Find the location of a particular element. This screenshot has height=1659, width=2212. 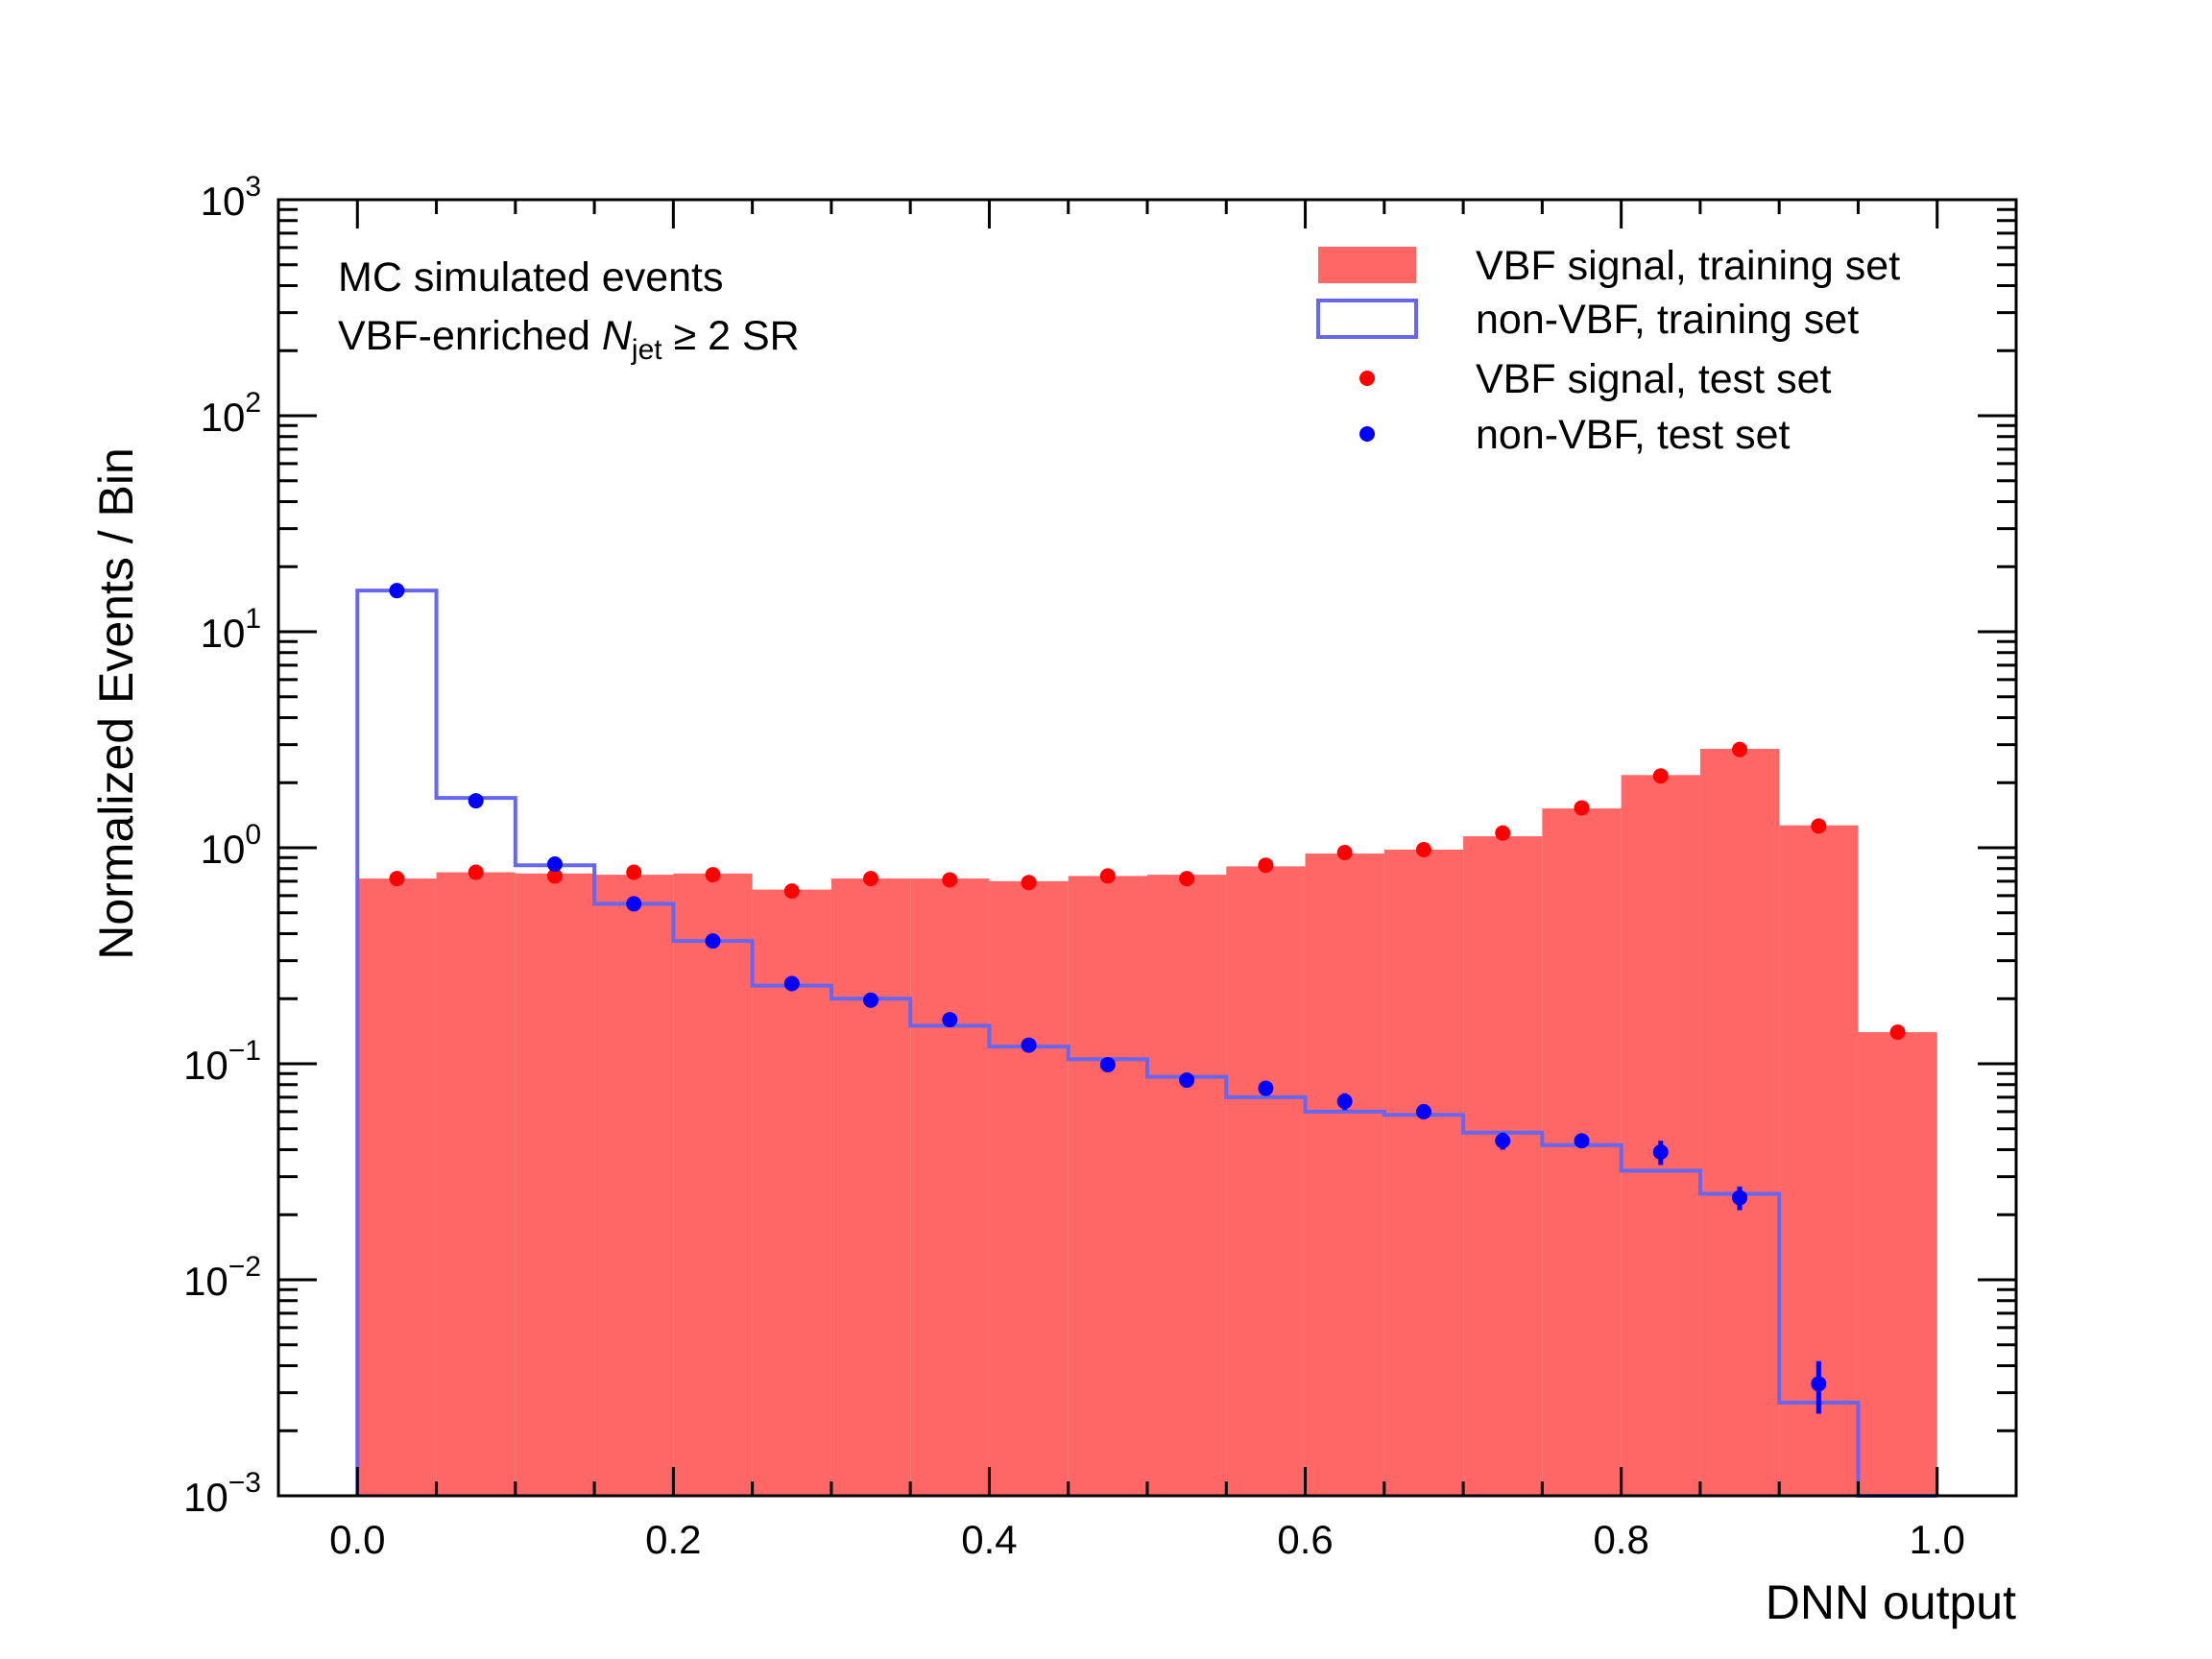

y-tick-label: 10⁰ is located at coordinates (231, 845).